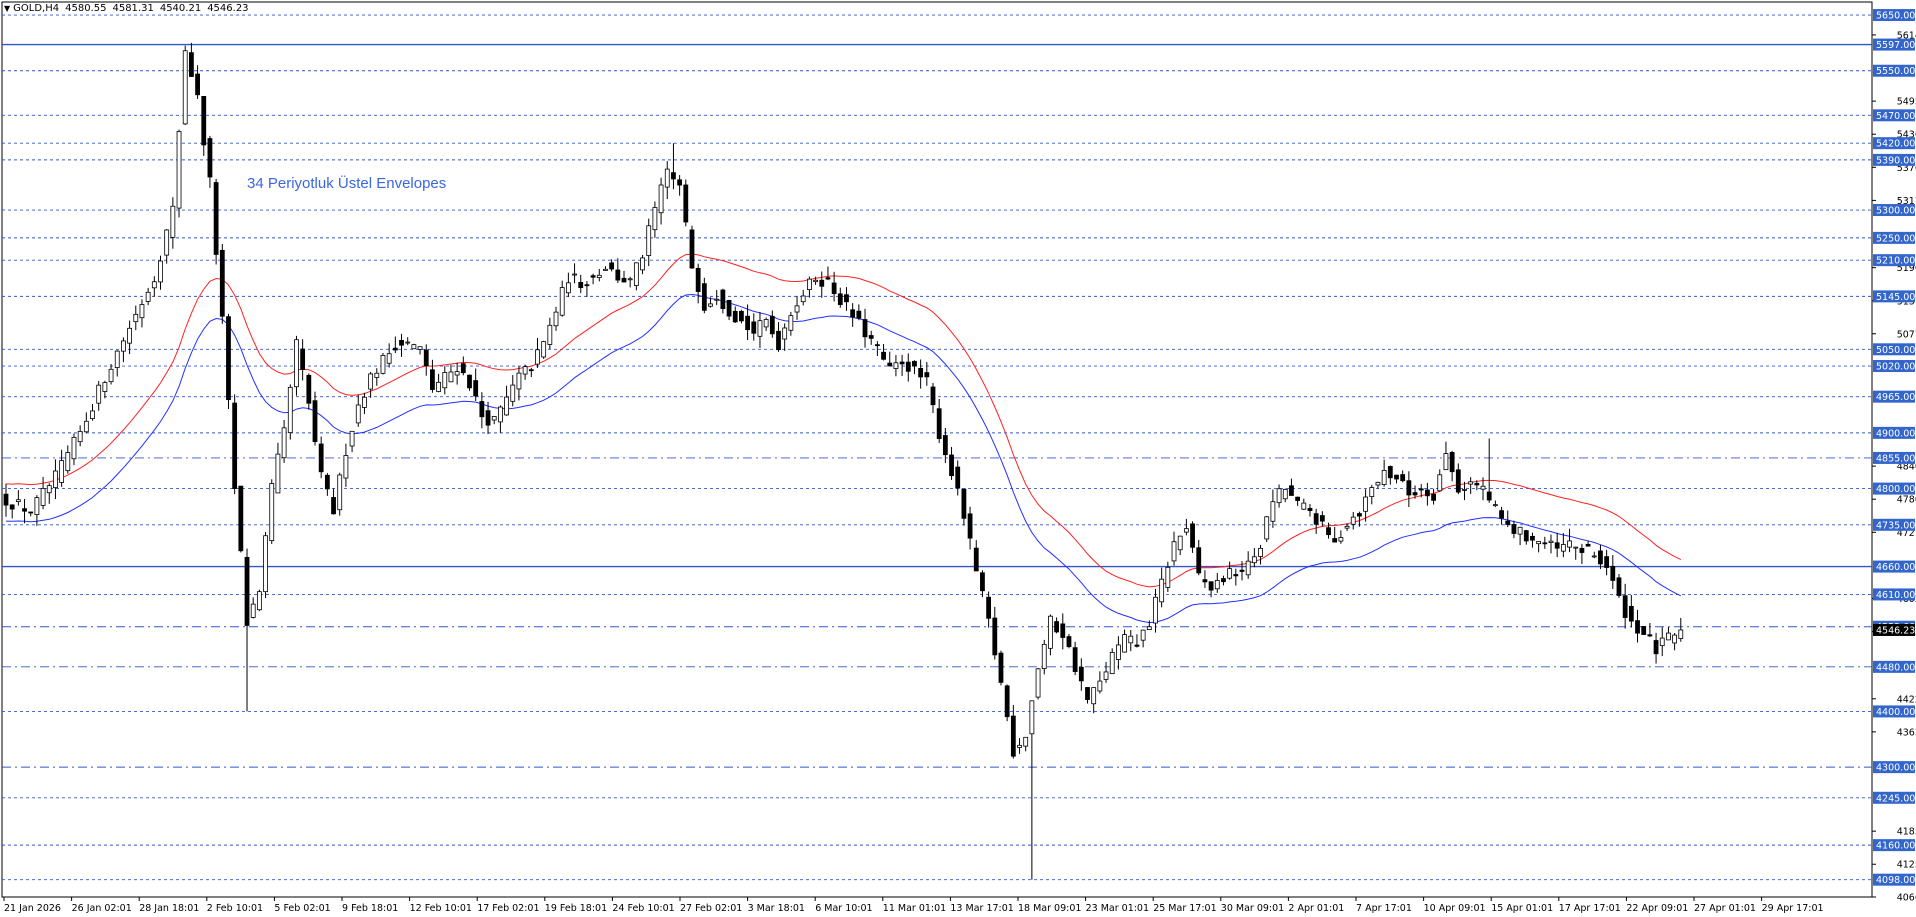 The height and width of the screenshot is (917, 1916). Describe the element at coordinates (1895, 144) in the screenshot. I see `level-label: 5420.00` at that location.